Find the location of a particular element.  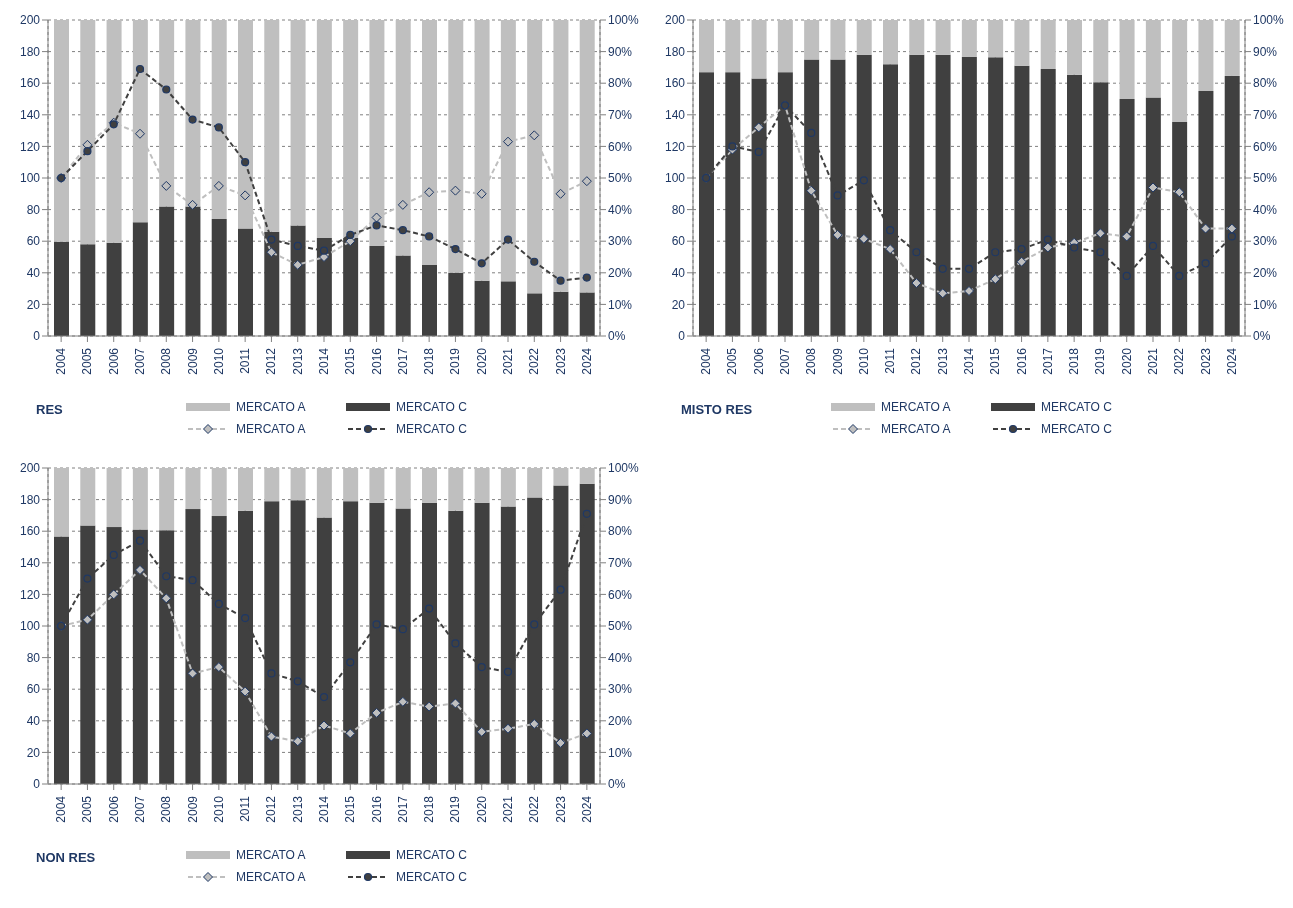

y2-tick-label: 10% is located at coordinates (620, 304).